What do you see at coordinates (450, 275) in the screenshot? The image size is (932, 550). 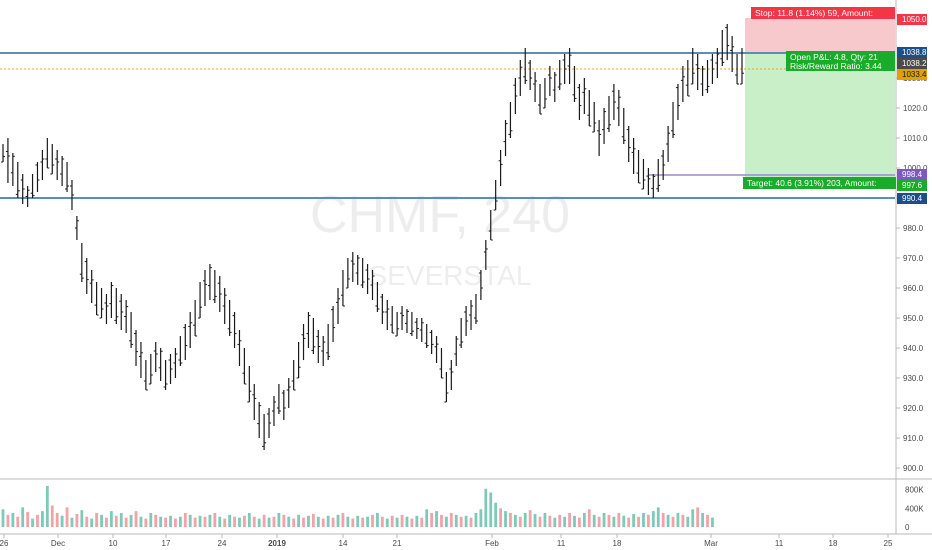 I see `watermark-name: SEVERSTAL` at bounding box center [450, 275].